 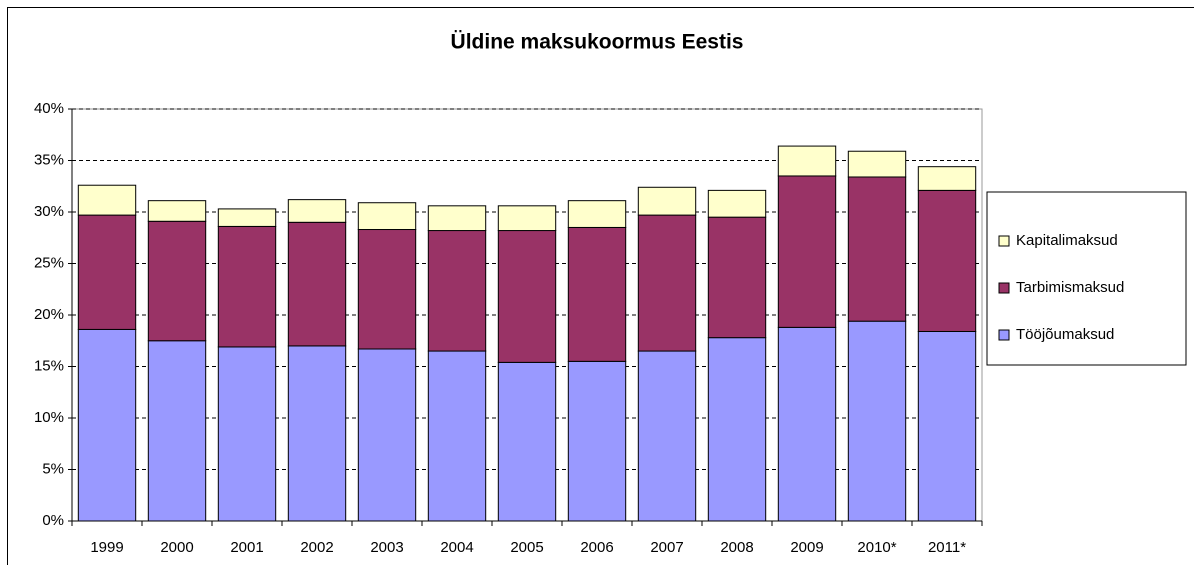 What do you see at coordinates (49, 365) in the screenshot?
I see `y-tick-label: 15%` at bounding box center [49, 365].